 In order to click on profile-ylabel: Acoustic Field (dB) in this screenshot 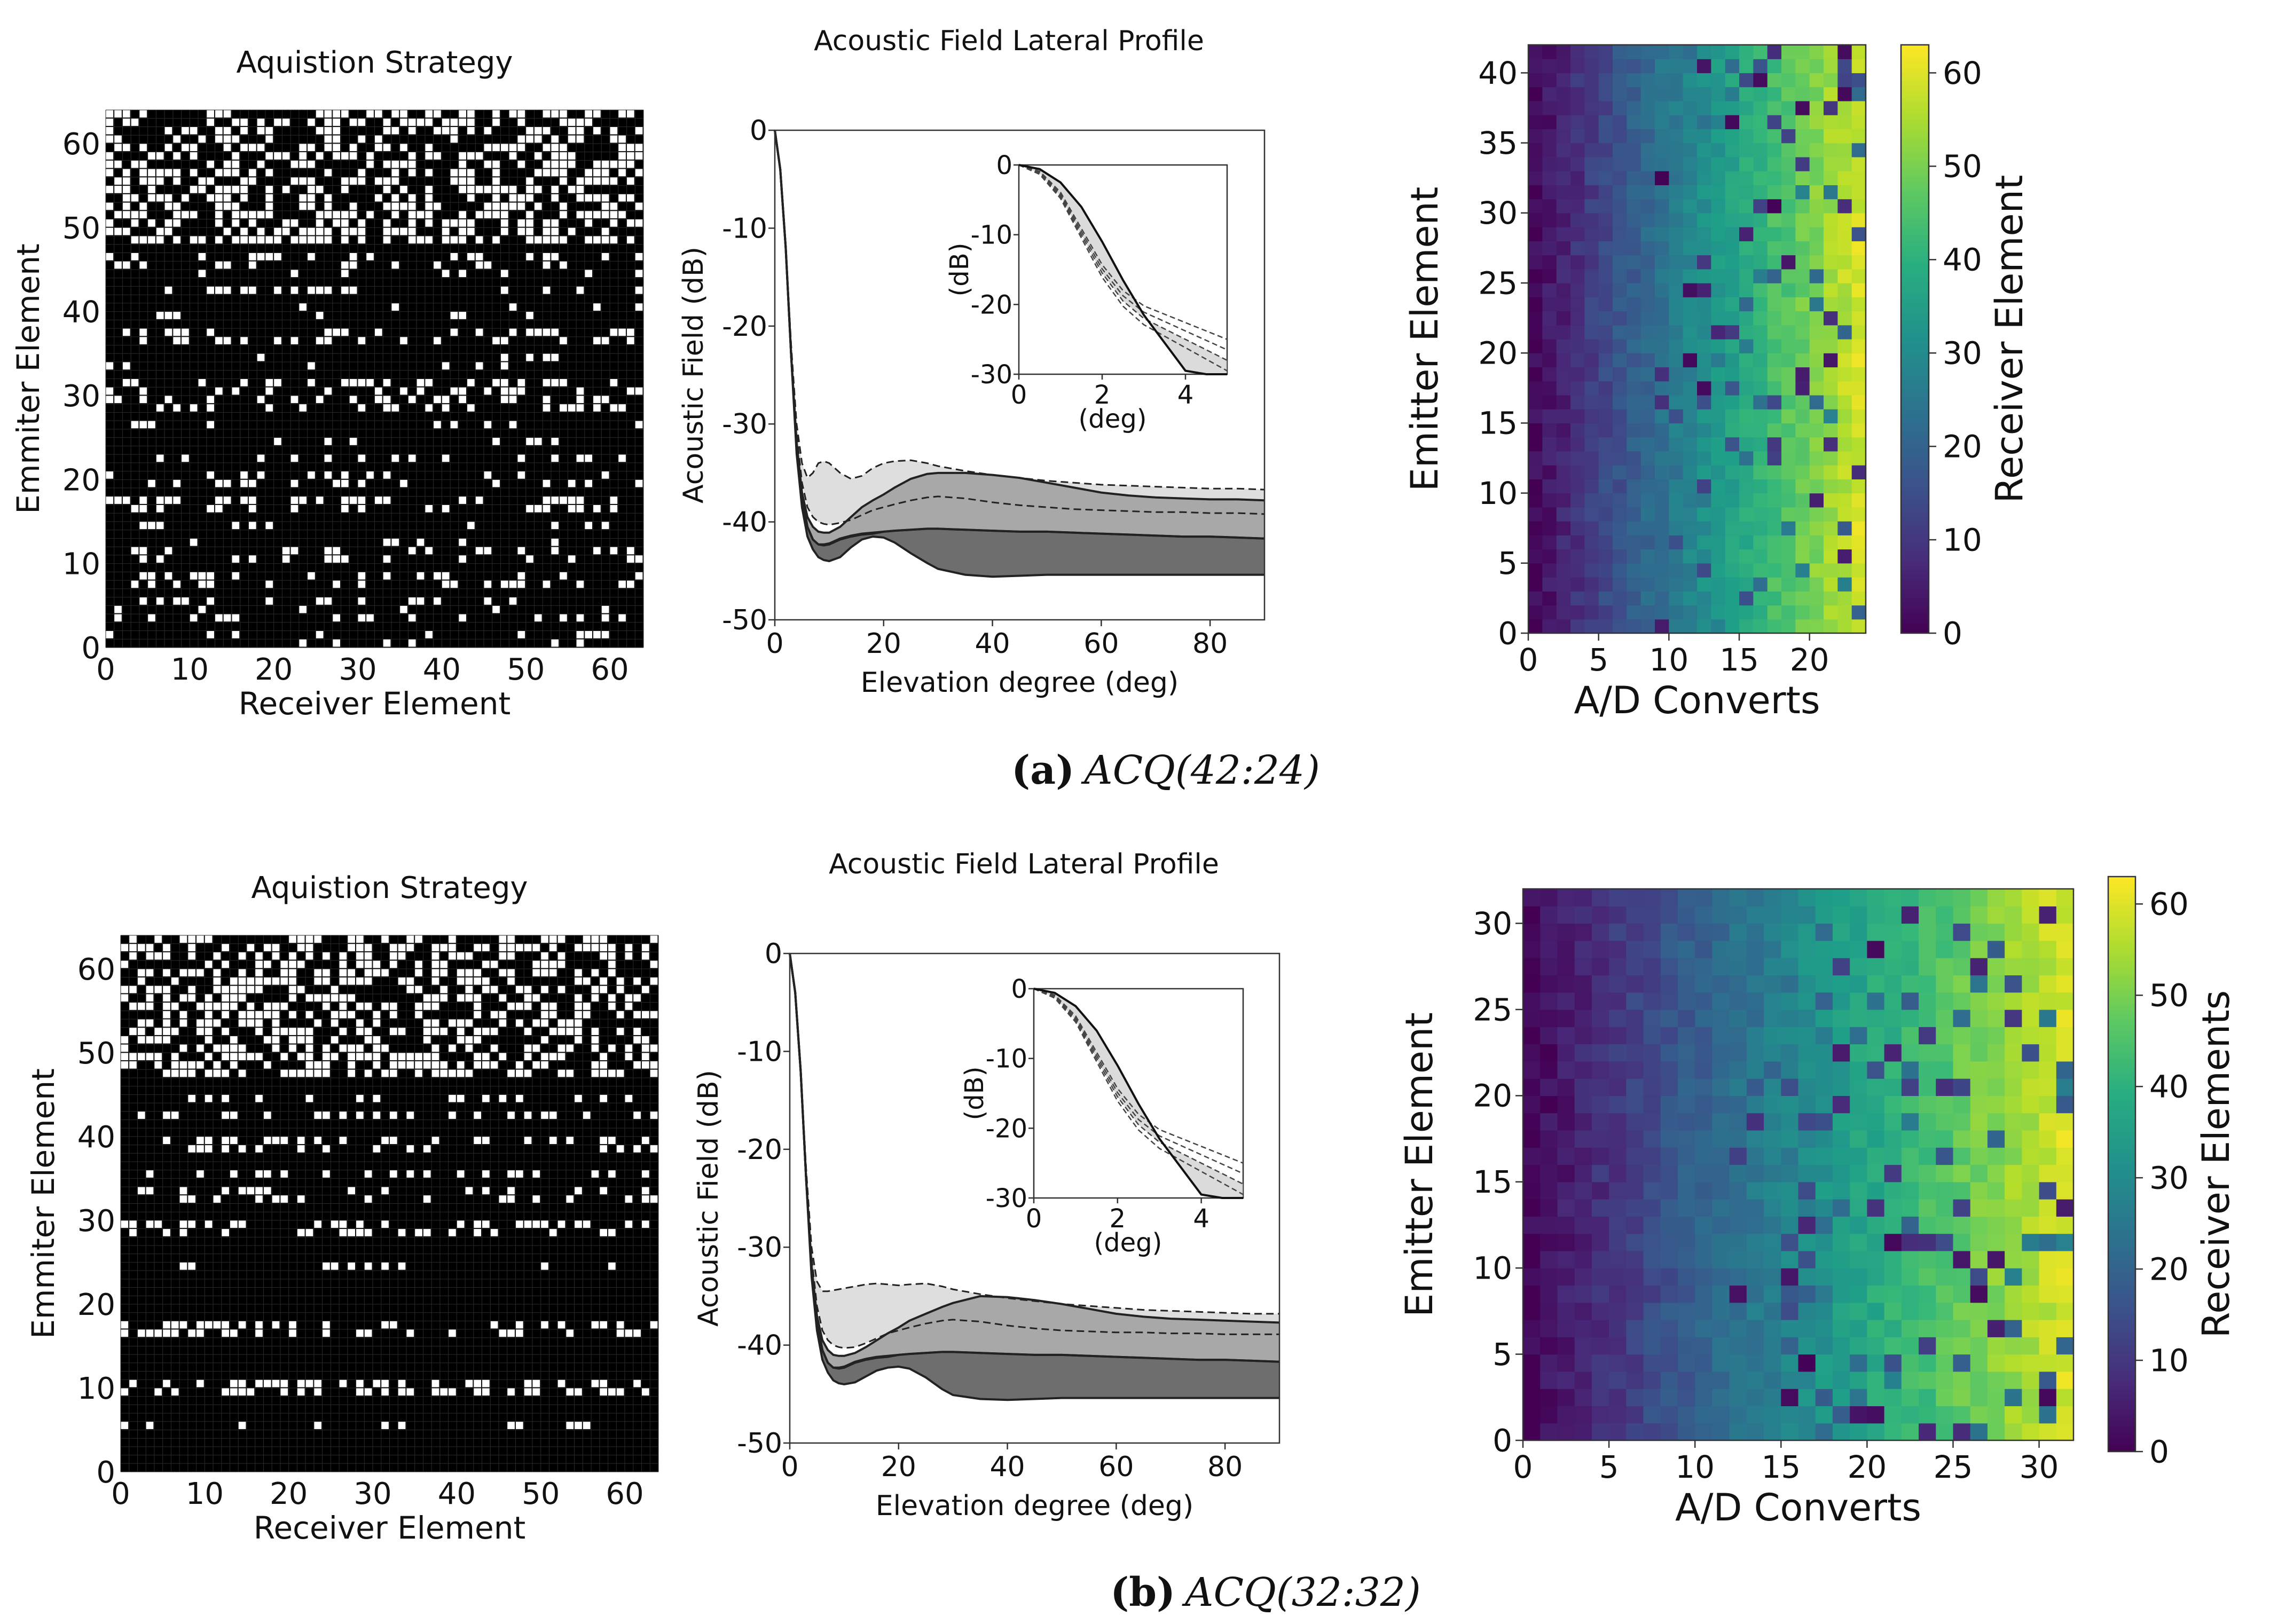, I will do `click(694, 375)`.